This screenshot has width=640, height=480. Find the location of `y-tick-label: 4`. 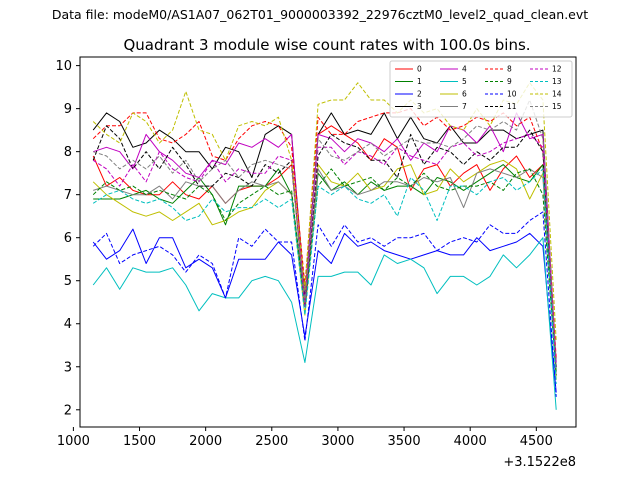

y-tick-label: 4 is located at coordinates (68, 324).